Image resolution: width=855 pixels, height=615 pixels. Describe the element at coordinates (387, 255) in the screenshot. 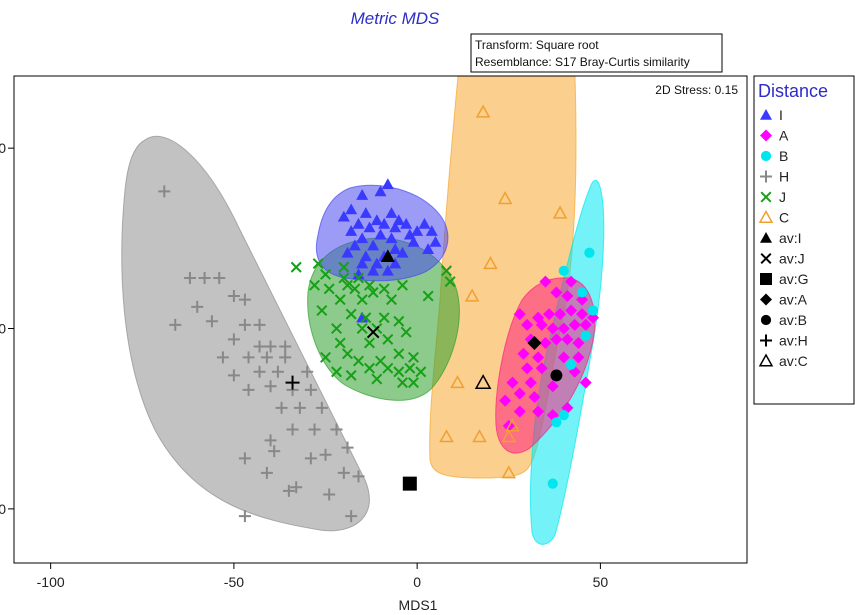

I see `series-av-i` at that location.